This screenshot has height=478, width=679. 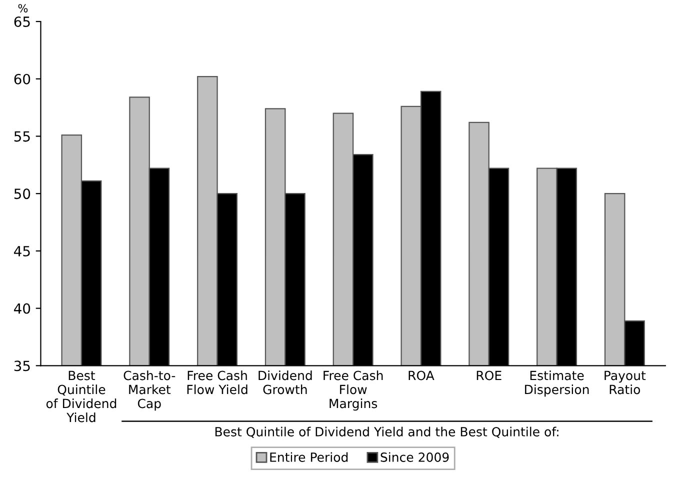 What do you see at coordinates (22, 79) in the screenshot?
I see `y-tick-label: 60` at bounding box center [22, 79].